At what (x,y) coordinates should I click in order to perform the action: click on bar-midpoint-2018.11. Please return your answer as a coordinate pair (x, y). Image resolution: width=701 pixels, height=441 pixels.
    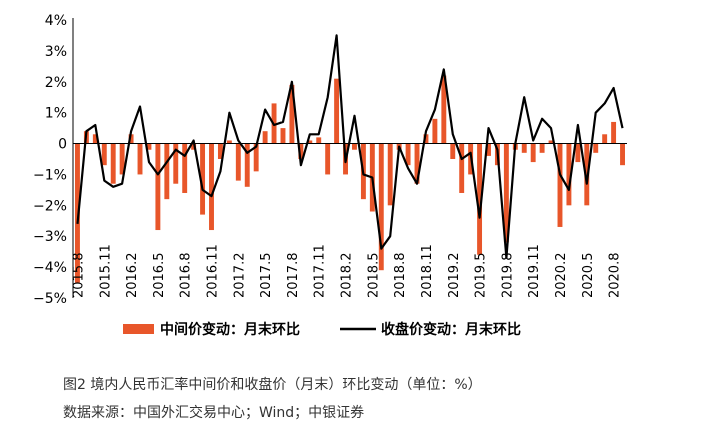
    Looking at the image, I should click on (426, 139).